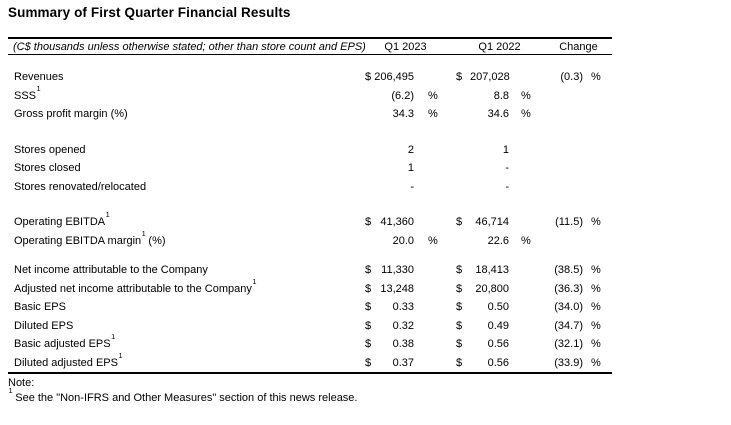  I want to click on value-q1-2022: 18,413, so click(492, 270).